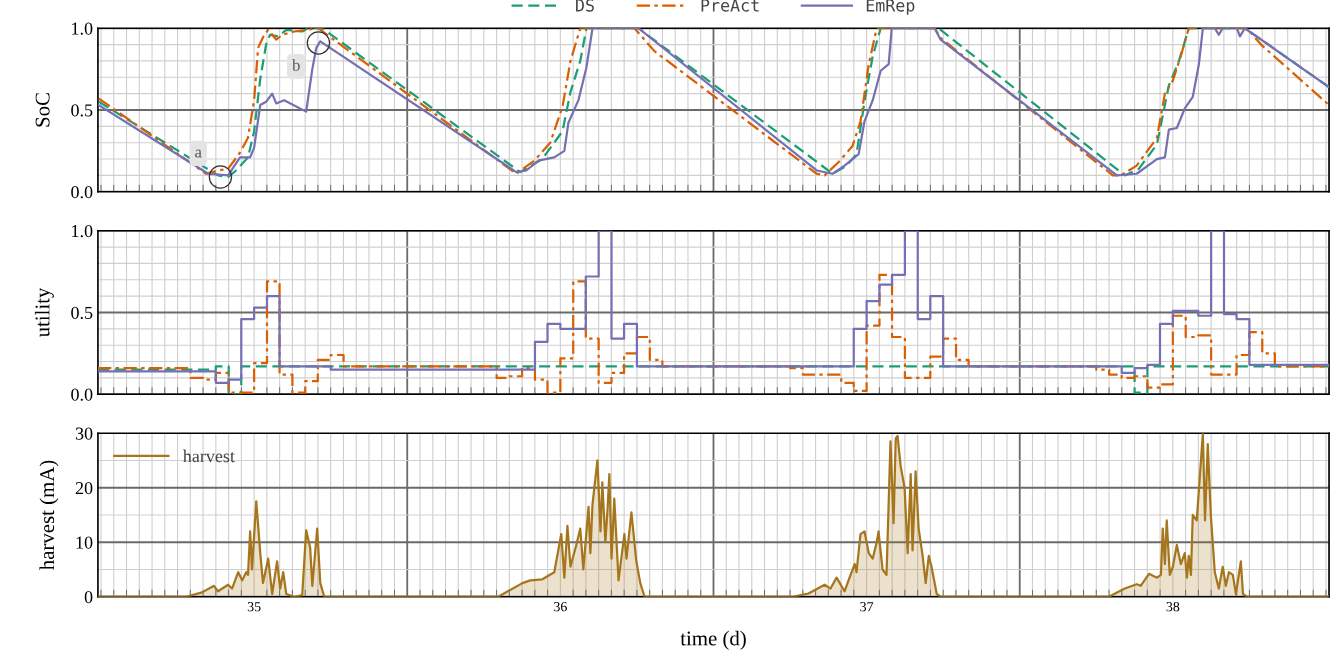 Image resolution: width=1338 pixels, height=672 pixels. I want to click on y-axis-title: SoC, so click(42, 110).